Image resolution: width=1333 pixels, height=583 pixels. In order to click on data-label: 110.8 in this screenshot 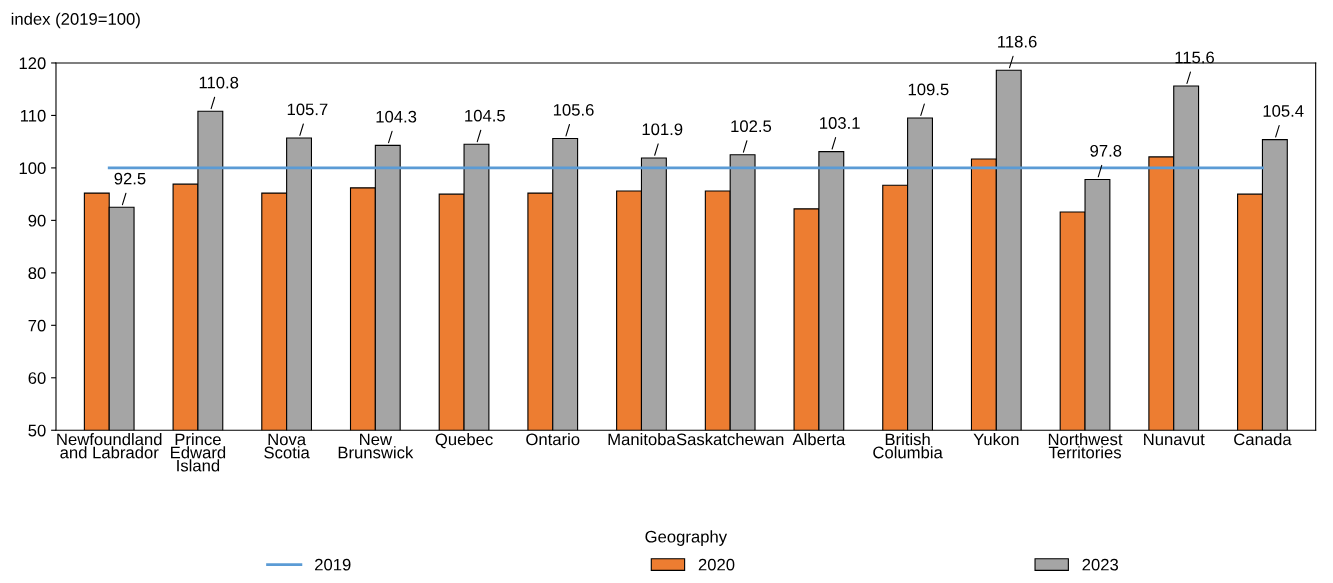, I will do `click(219, 82)`.